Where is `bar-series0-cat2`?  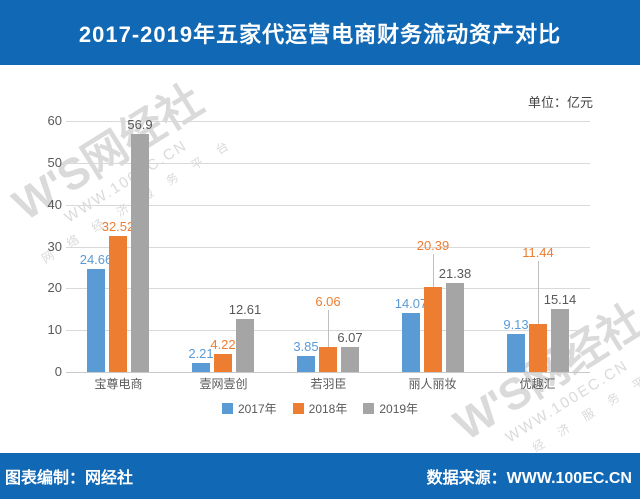 bar-series0-cat2 is located at coordinates (306, 364).